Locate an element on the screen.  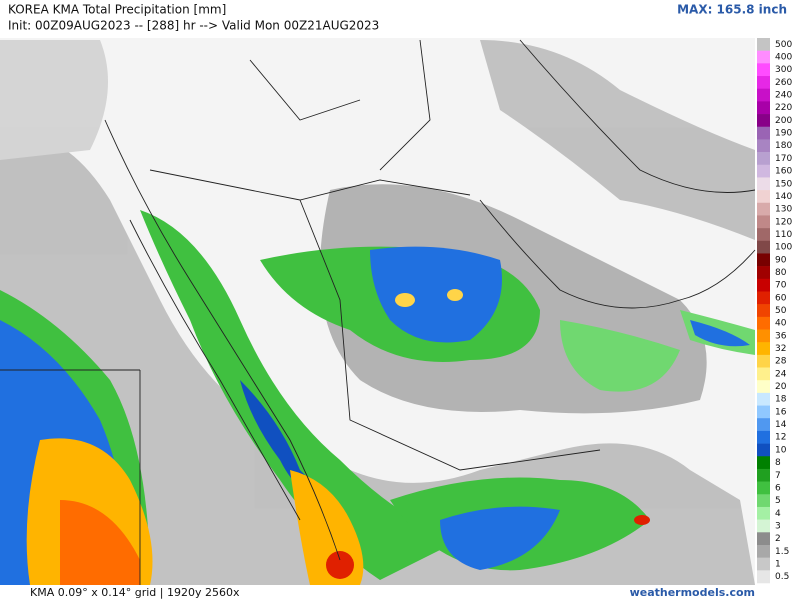
footer-band is located at coordinates (400, 592).